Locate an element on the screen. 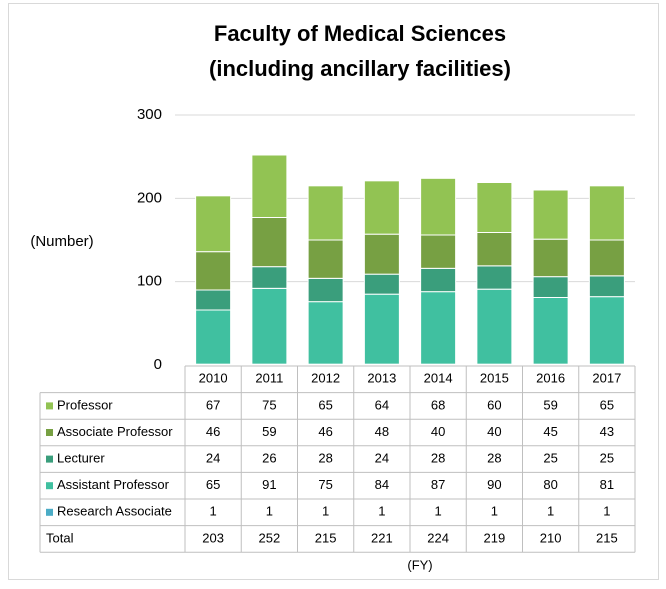 The image size is (666, 589). y-tick-label: 0 is located at coordinates (158, 364).